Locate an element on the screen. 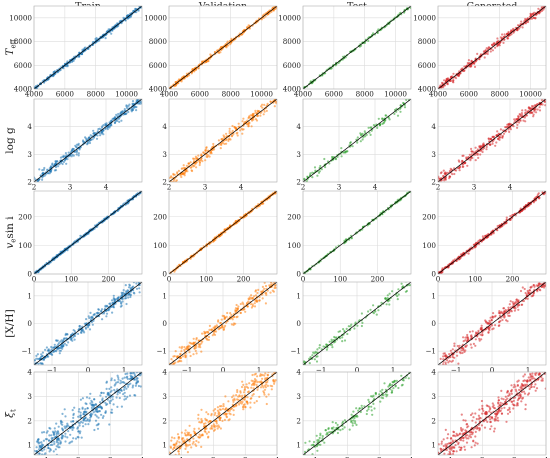 Image resolution: width=550 pixels, height=458 pixels. x-tick-label: 2 is located at coordinates (34, 187).